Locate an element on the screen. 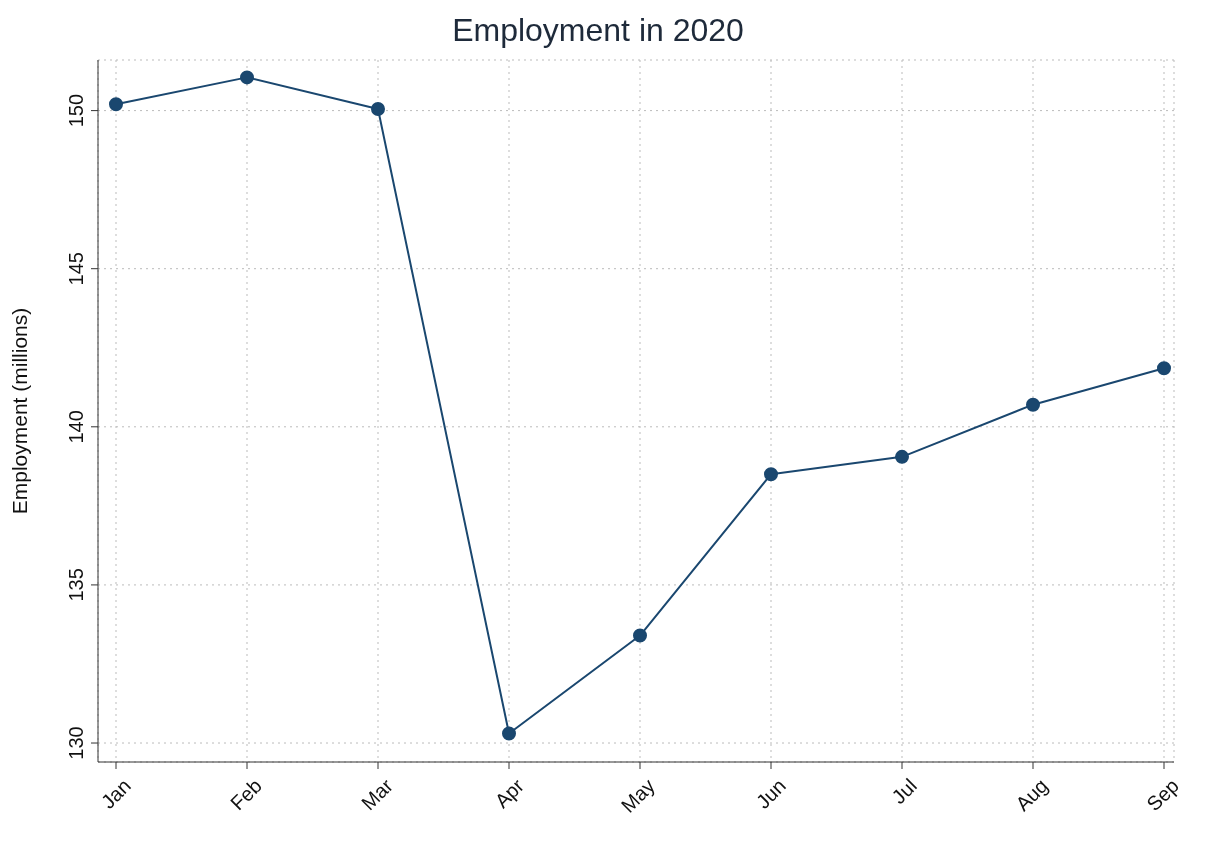 The width and height of the screenshot is (1208, 848). chart-title: Employment in 2020 is located at coordinates (598, 30).